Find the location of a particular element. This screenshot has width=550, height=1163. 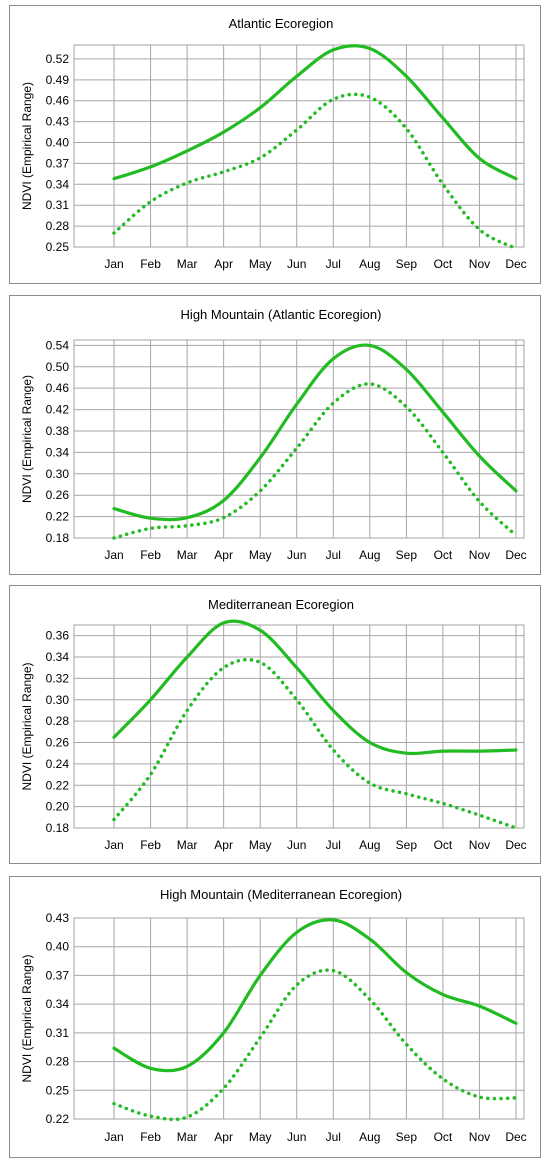

y-tick-label: 0.40 is located at coordinates (58, 143).